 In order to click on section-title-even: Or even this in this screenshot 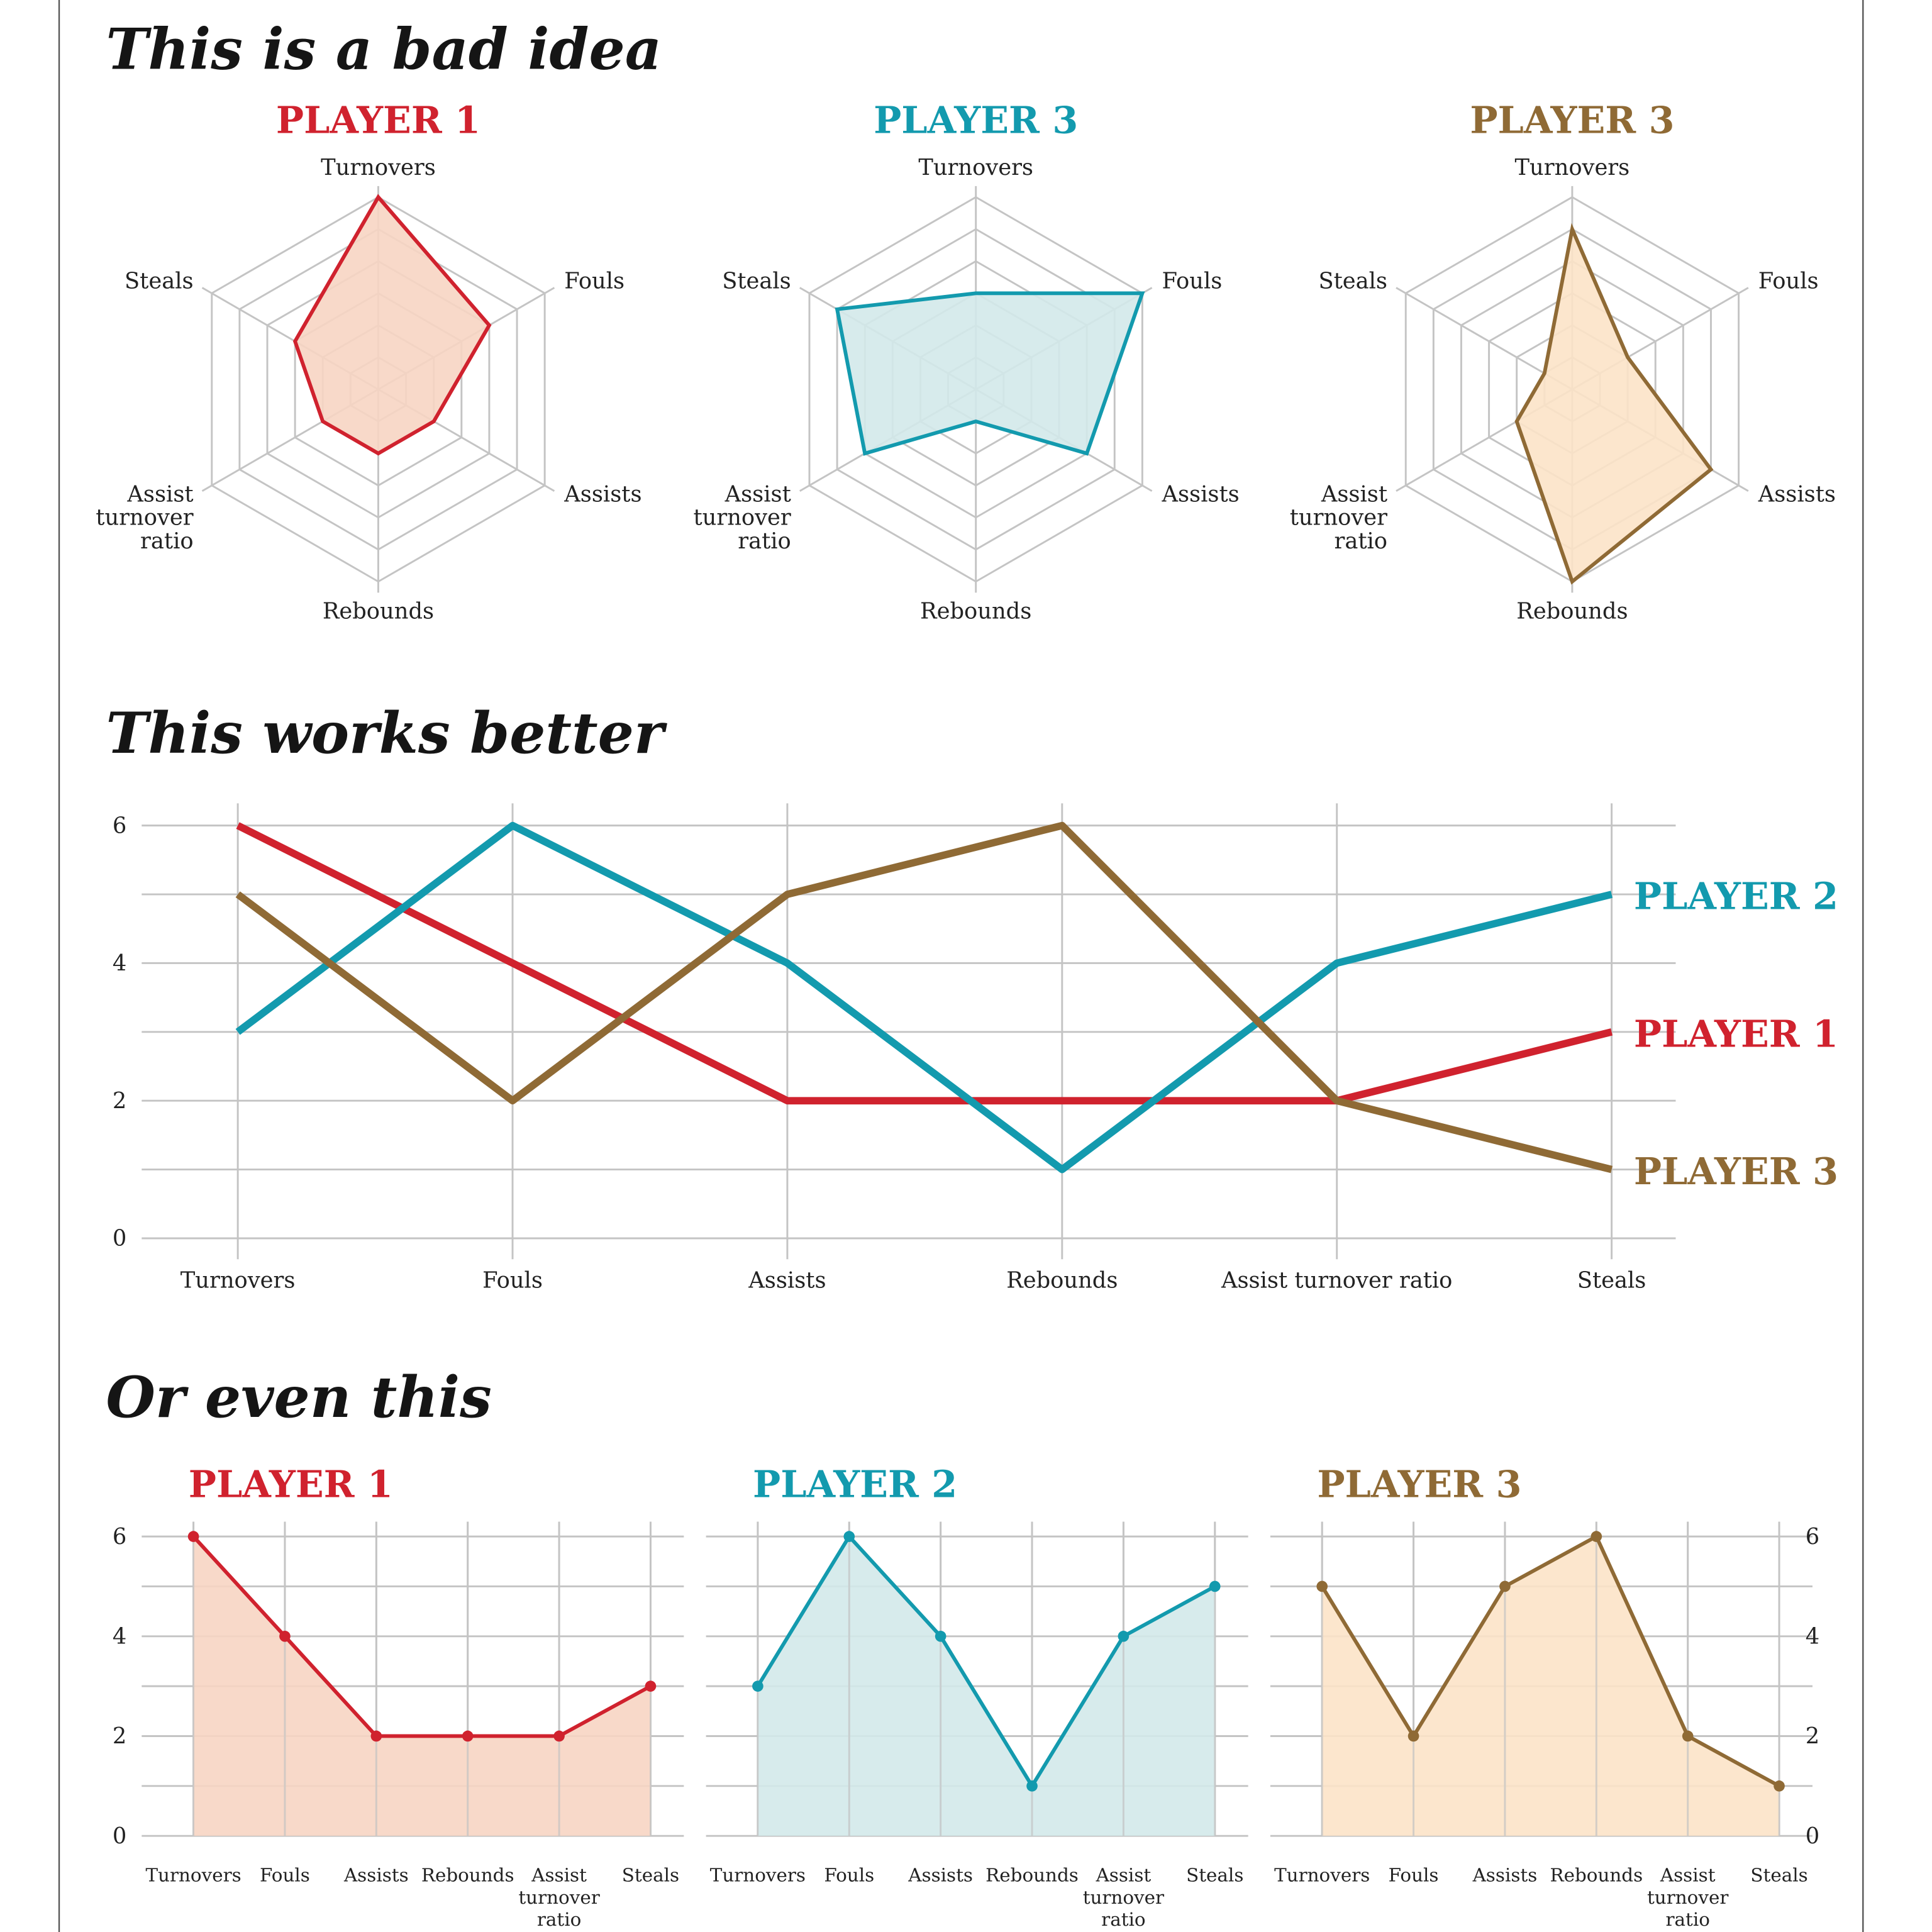, I will do `click(298, 1397)`.